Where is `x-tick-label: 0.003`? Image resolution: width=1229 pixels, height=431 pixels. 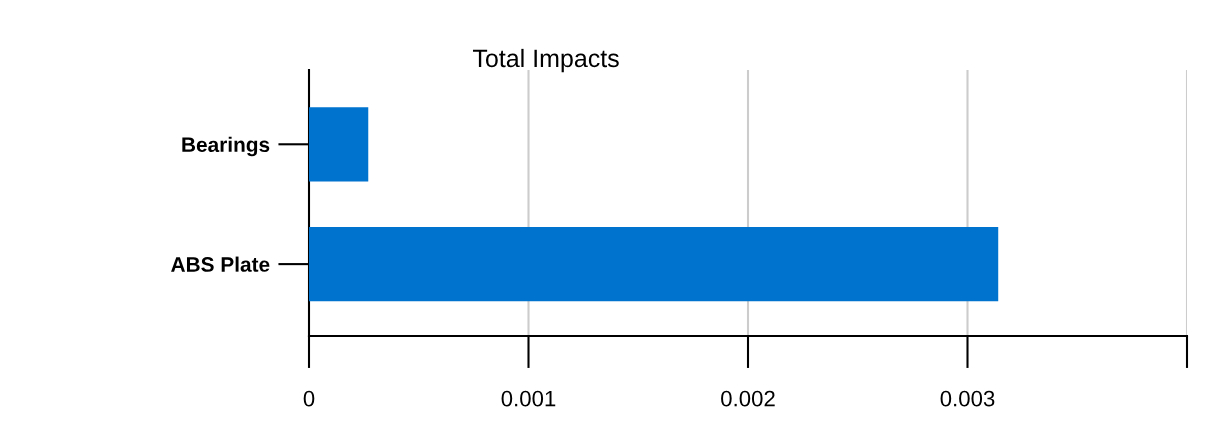 x-tick-label: 0.003 is located at coordinates (967, 398).